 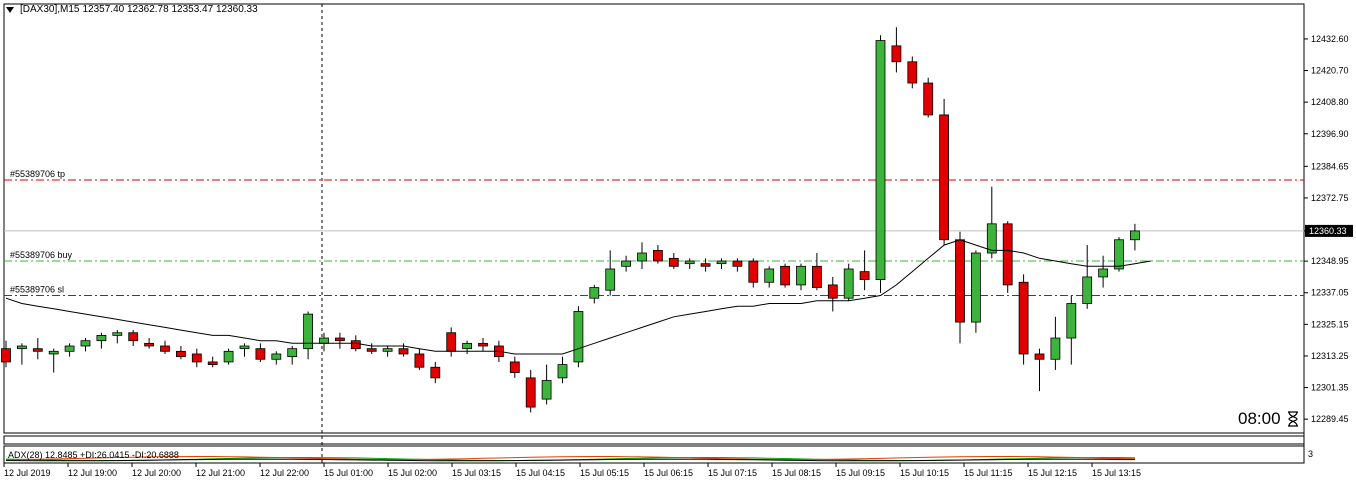 I want to click on time-tick-label: 12 Jul 19:00, so click(x=92, y=473).